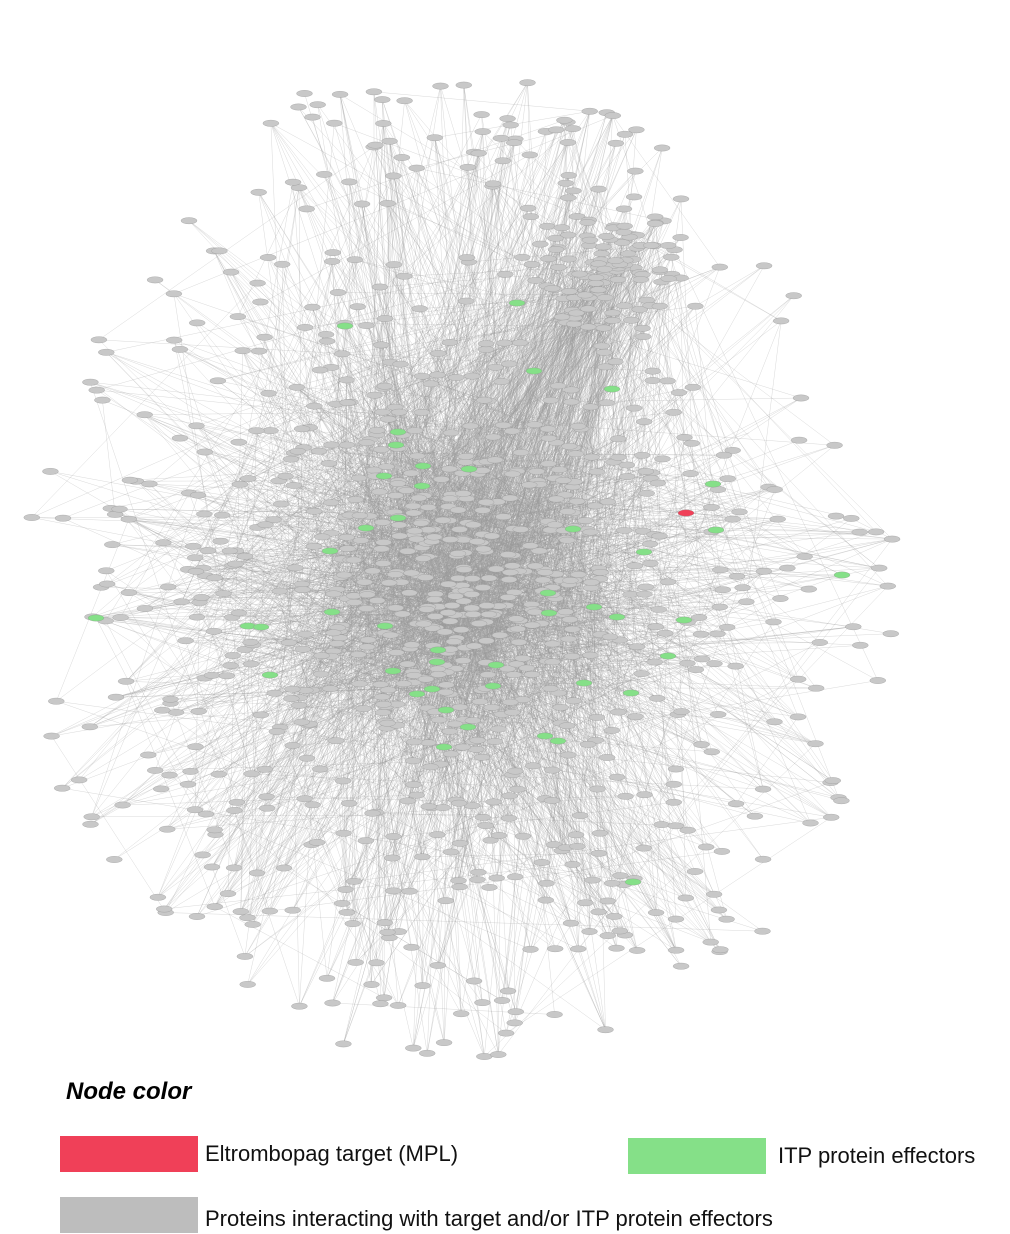 The width and height of the screenshot is (1010, 1234). I want to click on legend-title: Node color, so click(129, 1091).